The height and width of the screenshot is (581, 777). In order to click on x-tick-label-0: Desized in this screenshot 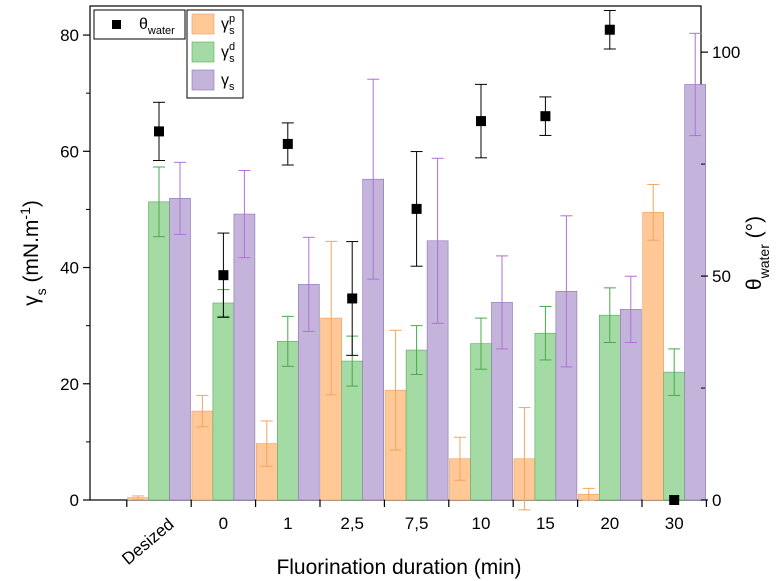, I will do `click(147, 542)`.